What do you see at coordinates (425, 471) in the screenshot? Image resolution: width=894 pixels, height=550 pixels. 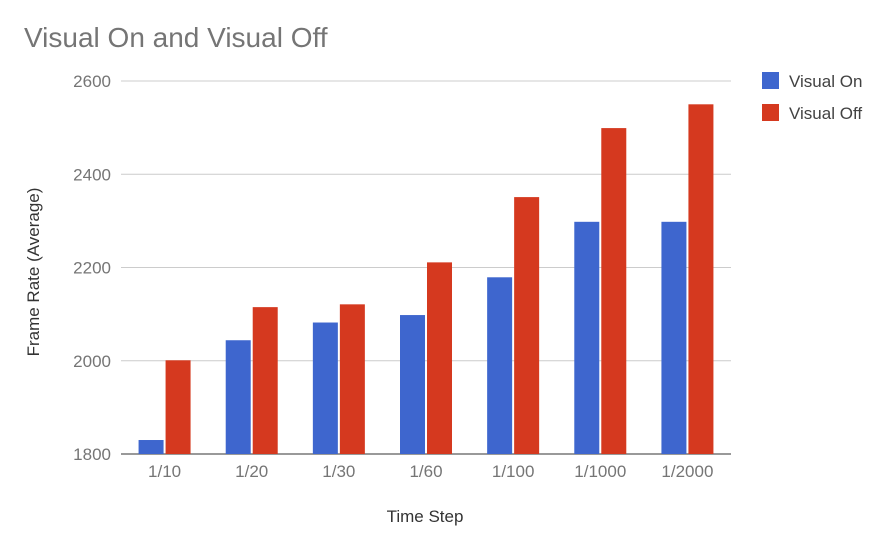 I see `x-tick-label: 1/60` at bounding box center [425, 471].